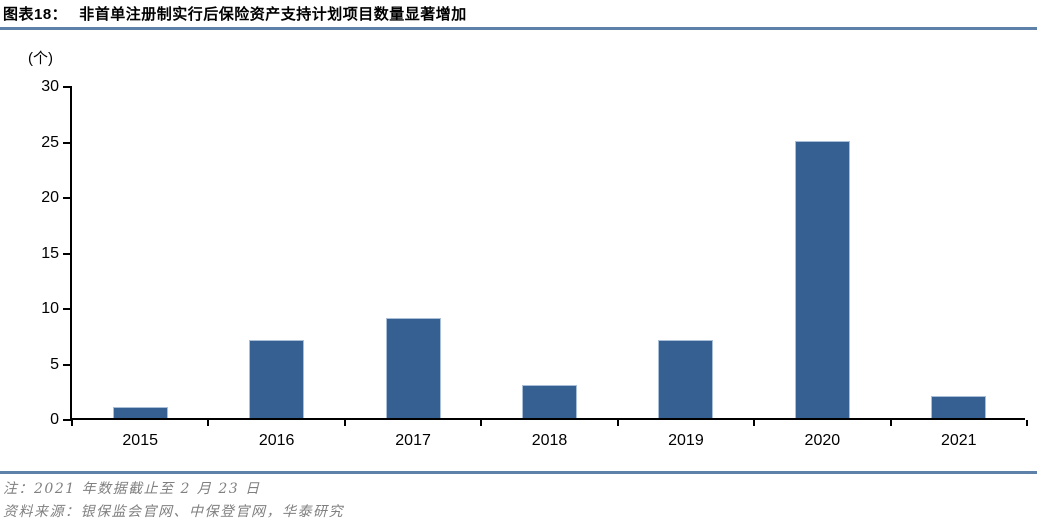  What do you see at coordinates (686, 379) in the screenshot?
I see `bar-2019` at bounding box center [686, 379].